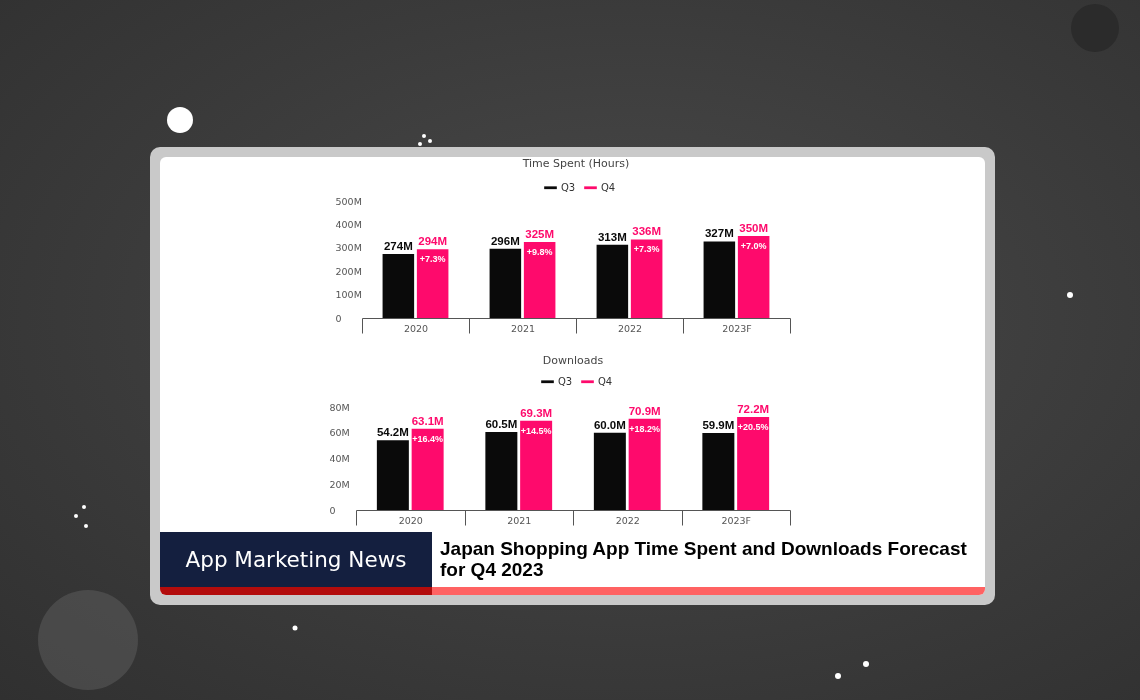 Image resolution: width=1140 pixels, height=700 pixels. I want to click on text: App Marketing News, so click(296, 559).